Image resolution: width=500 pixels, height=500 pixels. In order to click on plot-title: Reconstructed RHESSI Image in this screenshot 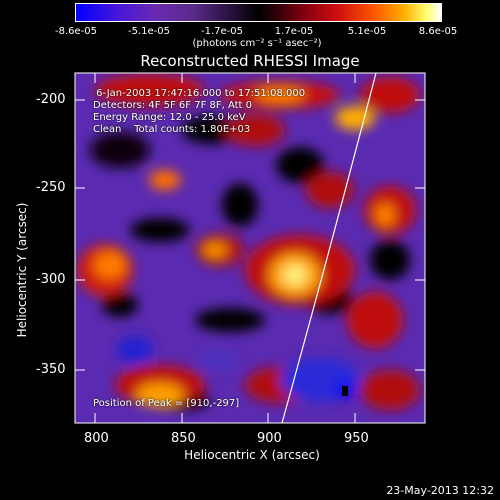, I will do `click(250, 61)`.